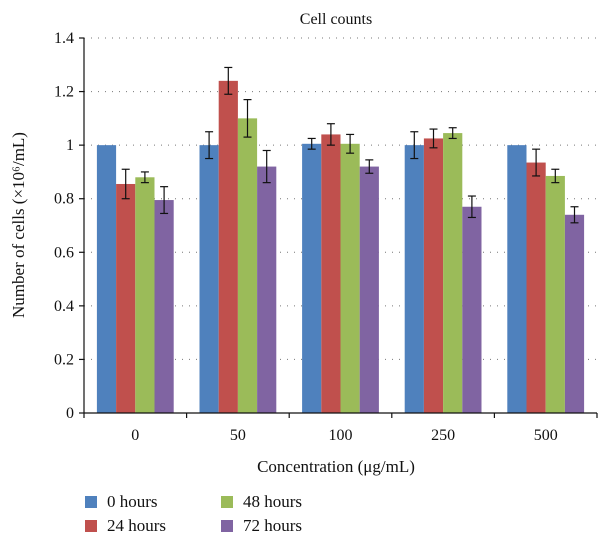 The image size is (602, 548). I want to click on y-tick-label: 1.4, so click(64, 38).